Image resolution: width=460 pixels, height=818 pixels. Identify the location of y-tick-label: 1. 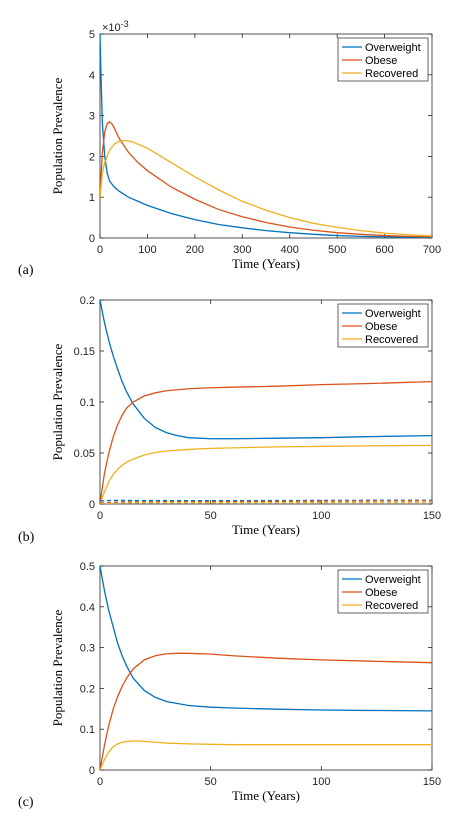
(92, 198).